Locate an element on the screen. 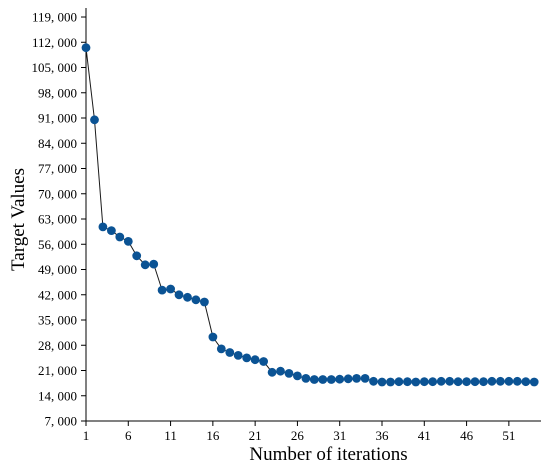 The image size is (550, 467). y-axis-title: Target Values is located at coordinates (18, 219).